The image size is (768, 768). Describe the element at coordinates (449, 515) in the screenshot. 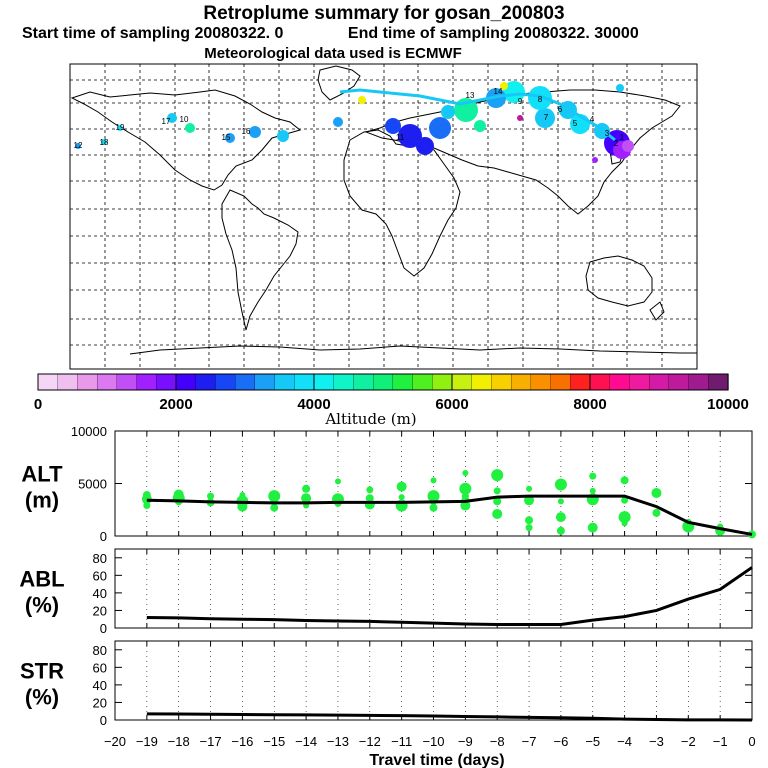

I see `mean-altitude-line` at that location.